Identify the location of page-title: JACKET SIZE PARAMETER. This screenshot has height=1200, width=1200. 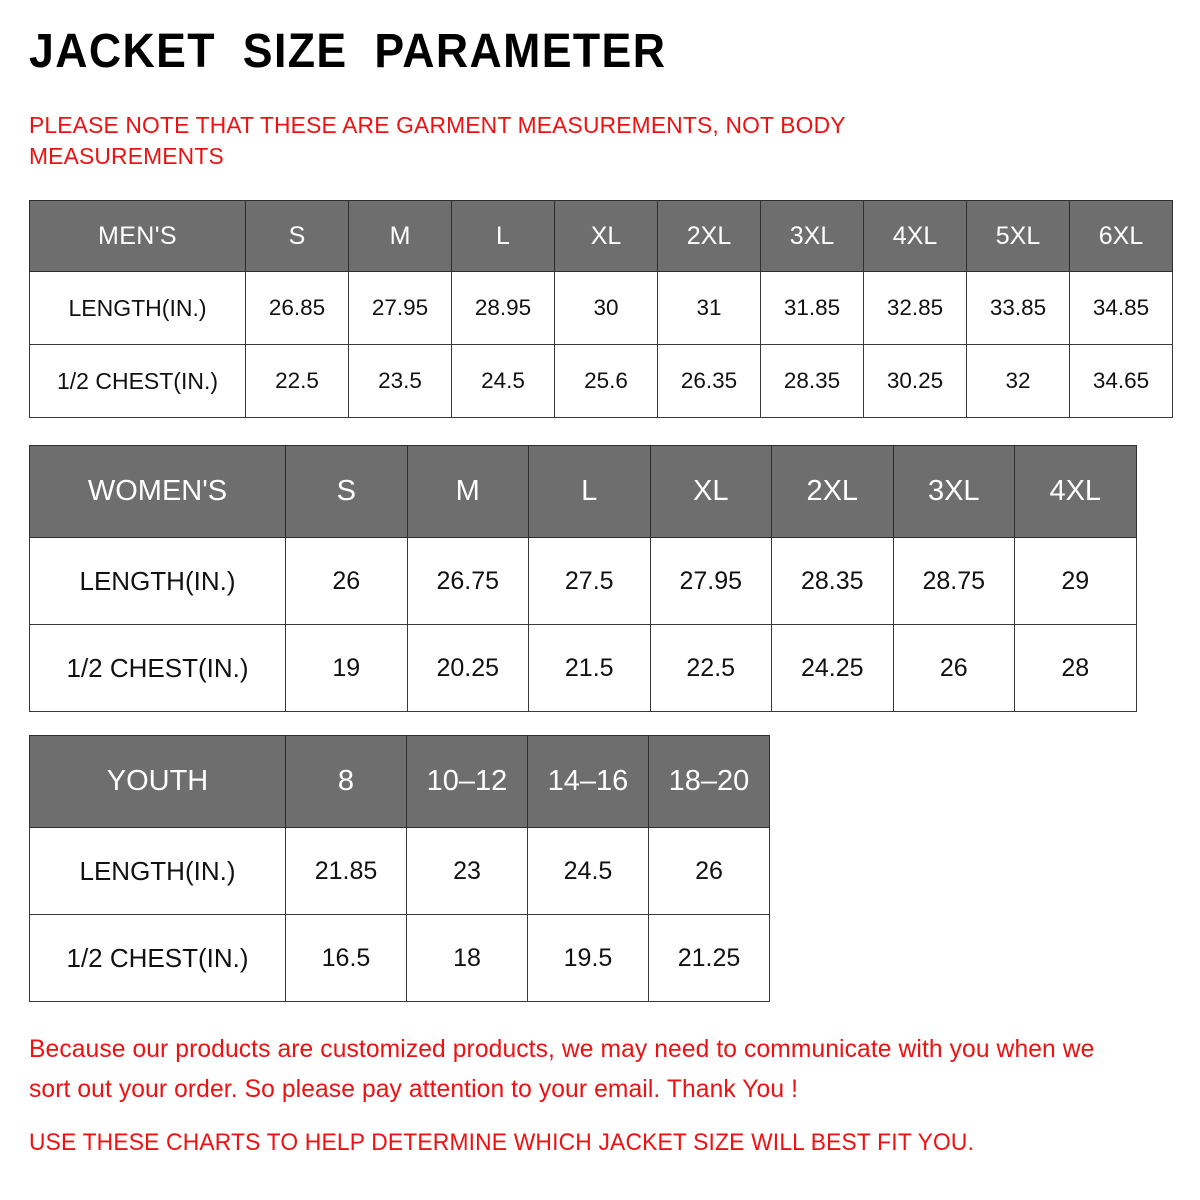
(348, 51).